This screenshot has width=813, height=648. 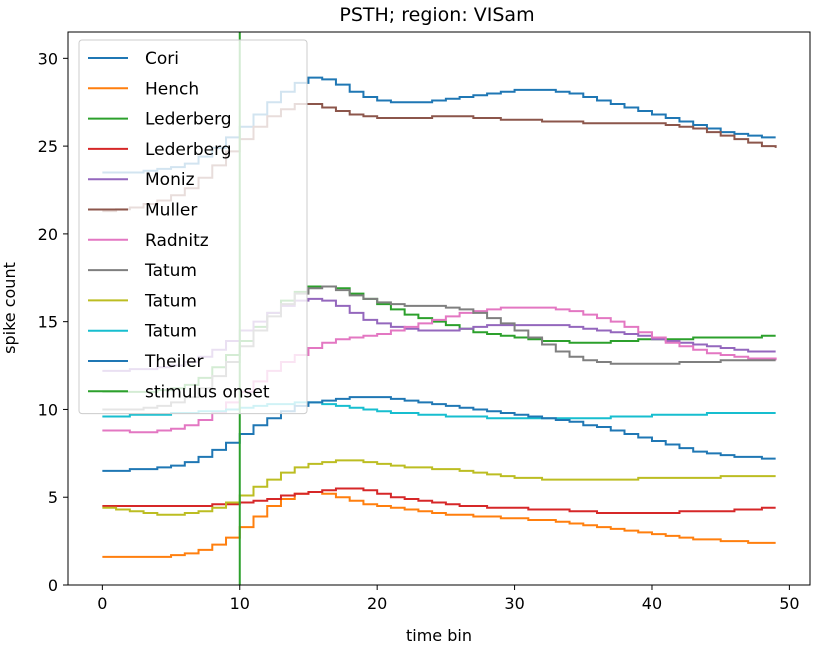 What do you see at coordinates (171, 211) in the screenshot?
I see `legend-label: Muller` at bounding box center [171, 211].